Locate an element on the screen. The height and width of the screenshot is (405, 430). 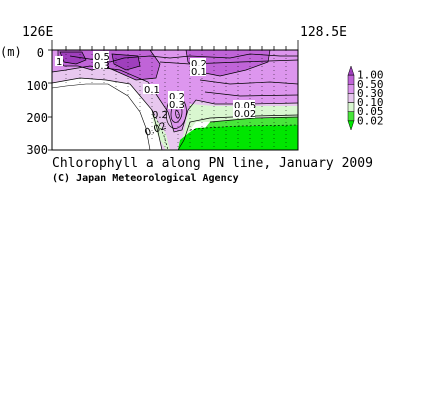
contour-label-1.0: 1 is located at coordinates (59, 62).